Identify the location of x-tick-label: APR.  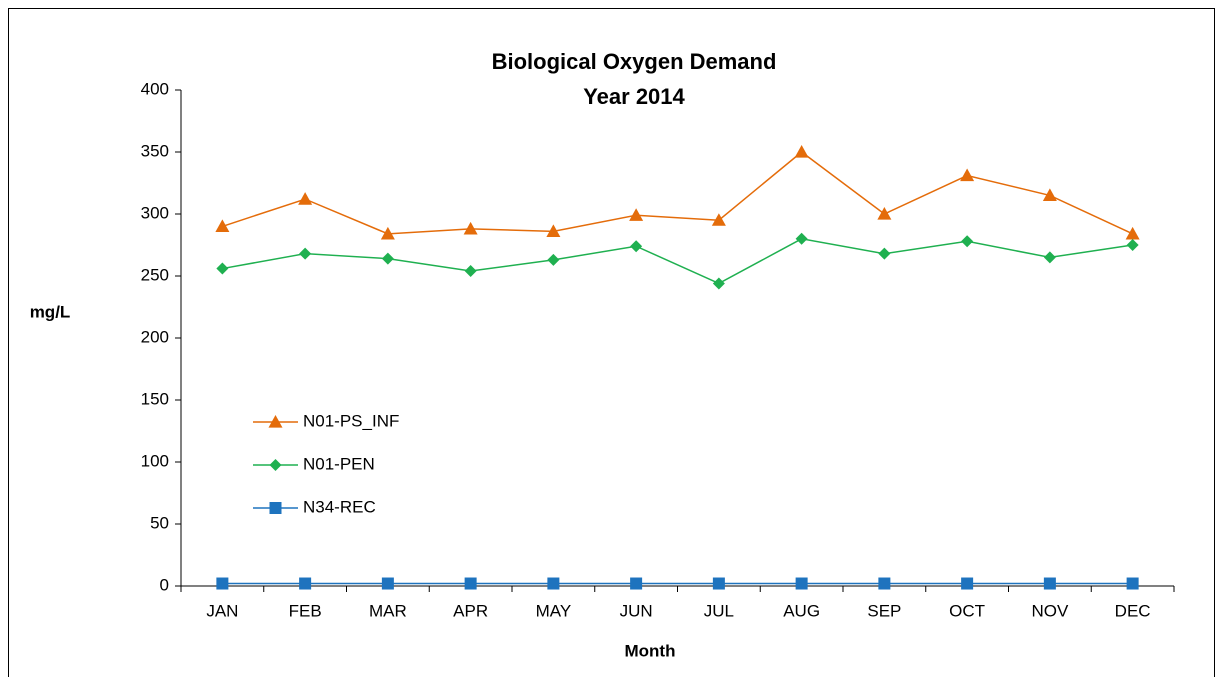
(470, 610).